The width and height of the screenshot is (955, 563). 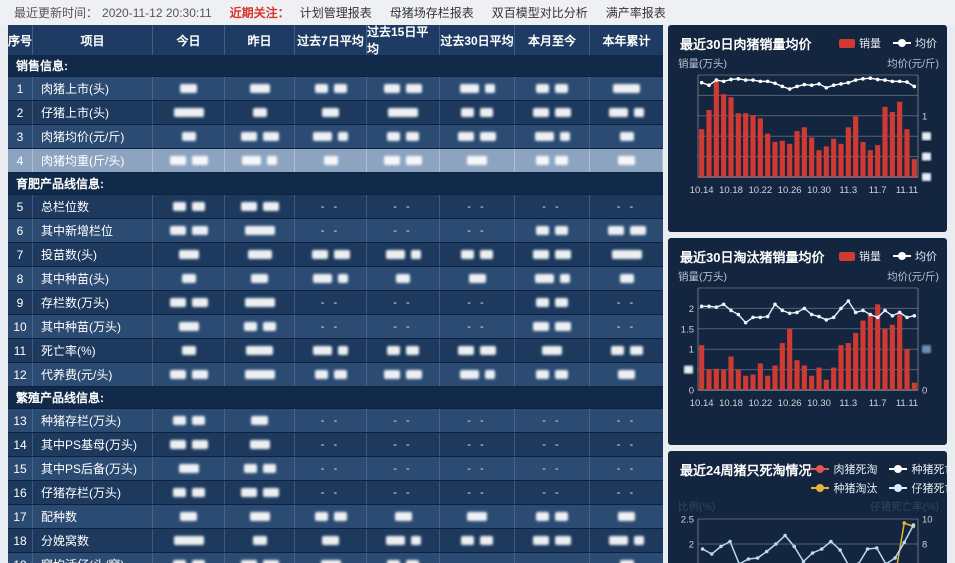 What do you see at coordinates (335, 13) in the screenshot?
I see `nav-link-1: 计划管理报表` at bounding box center [335, 13].